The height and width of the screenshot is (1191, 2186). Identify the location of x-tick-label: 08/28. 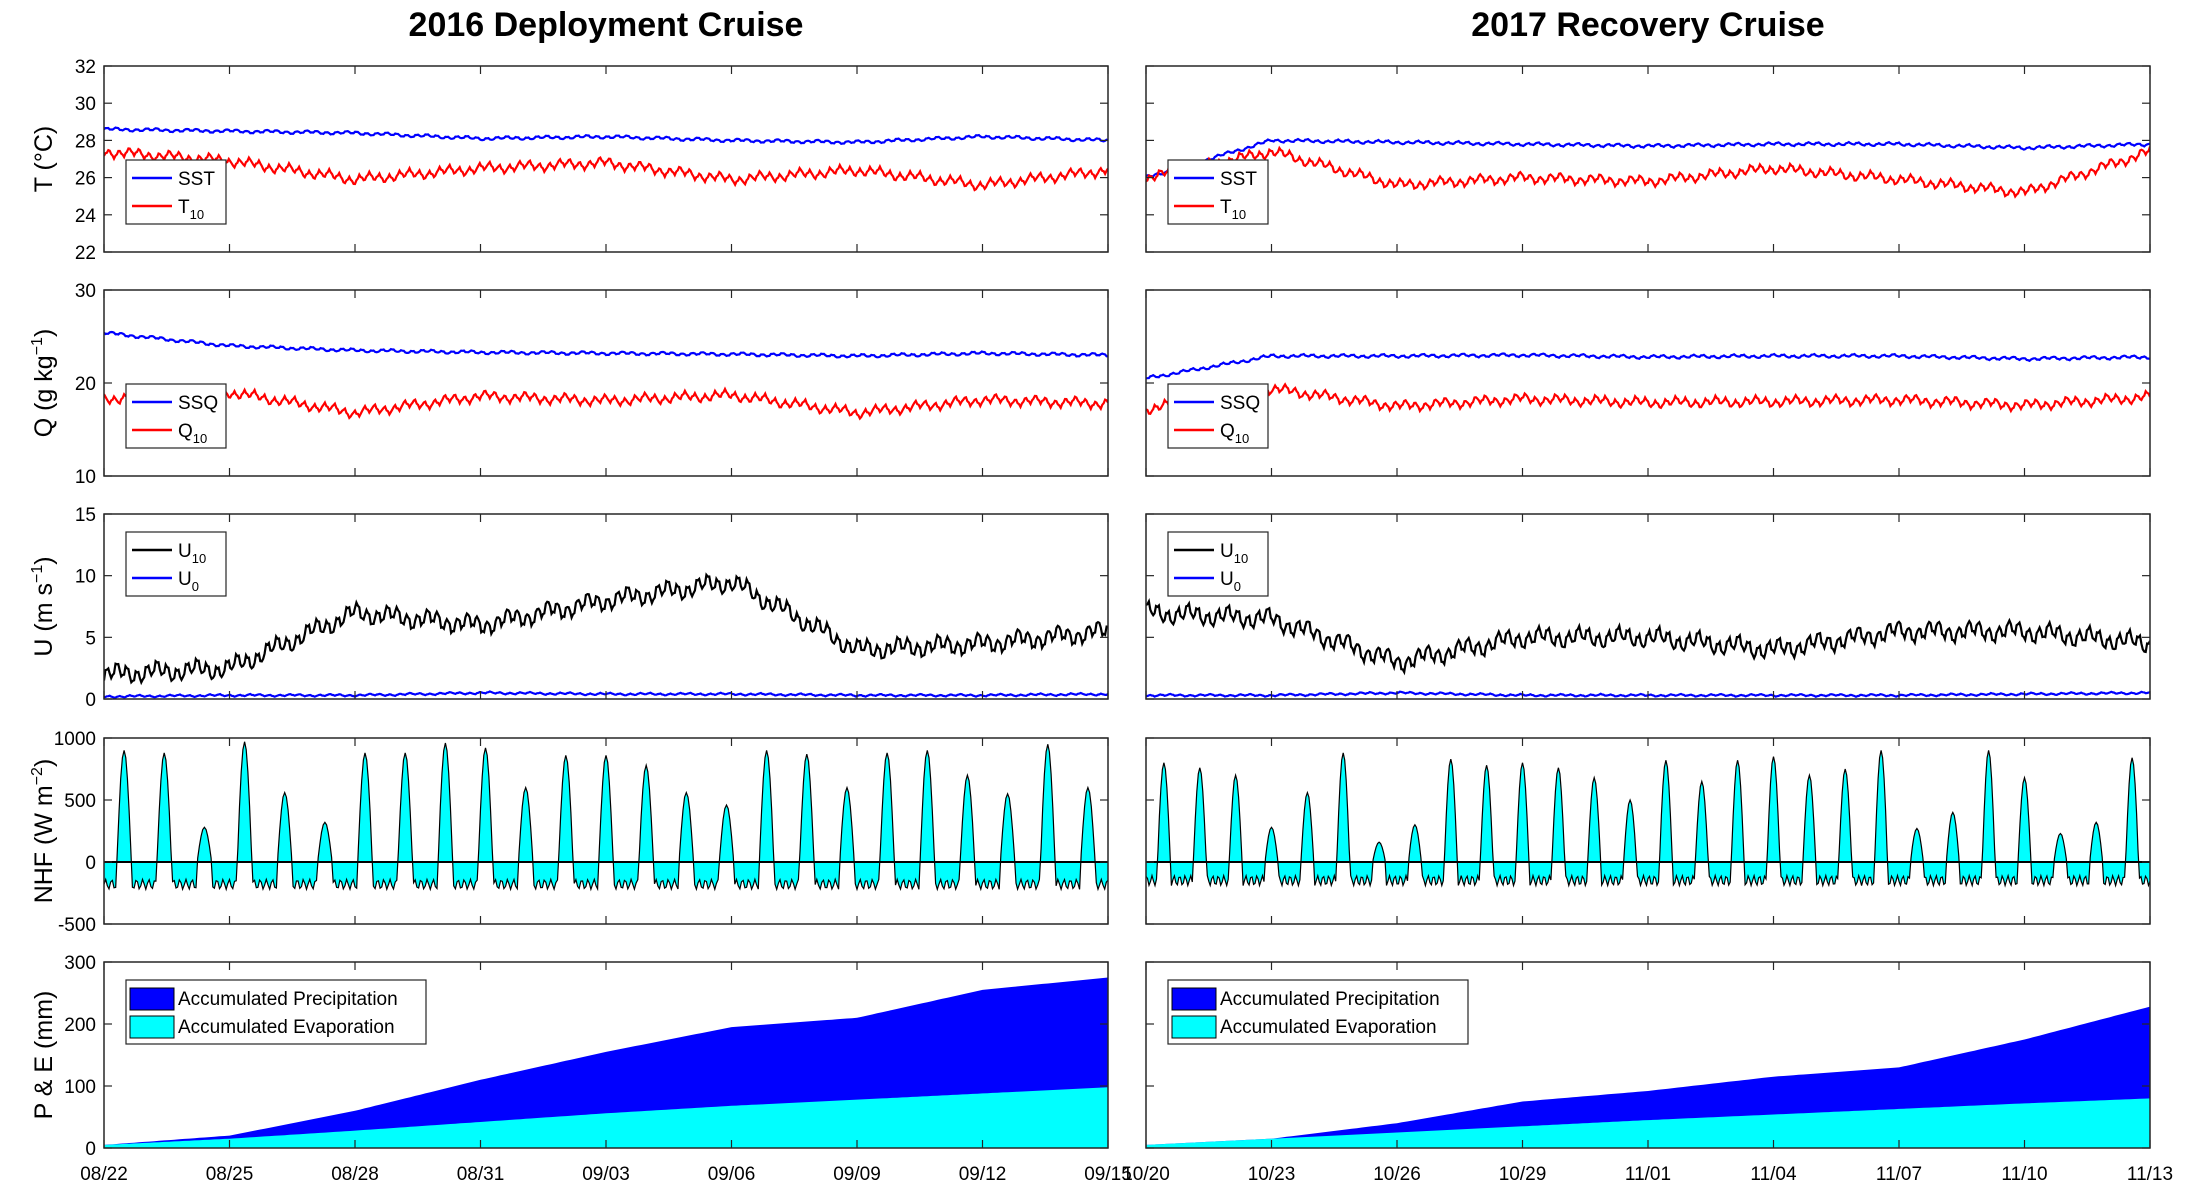
(355, 1174).